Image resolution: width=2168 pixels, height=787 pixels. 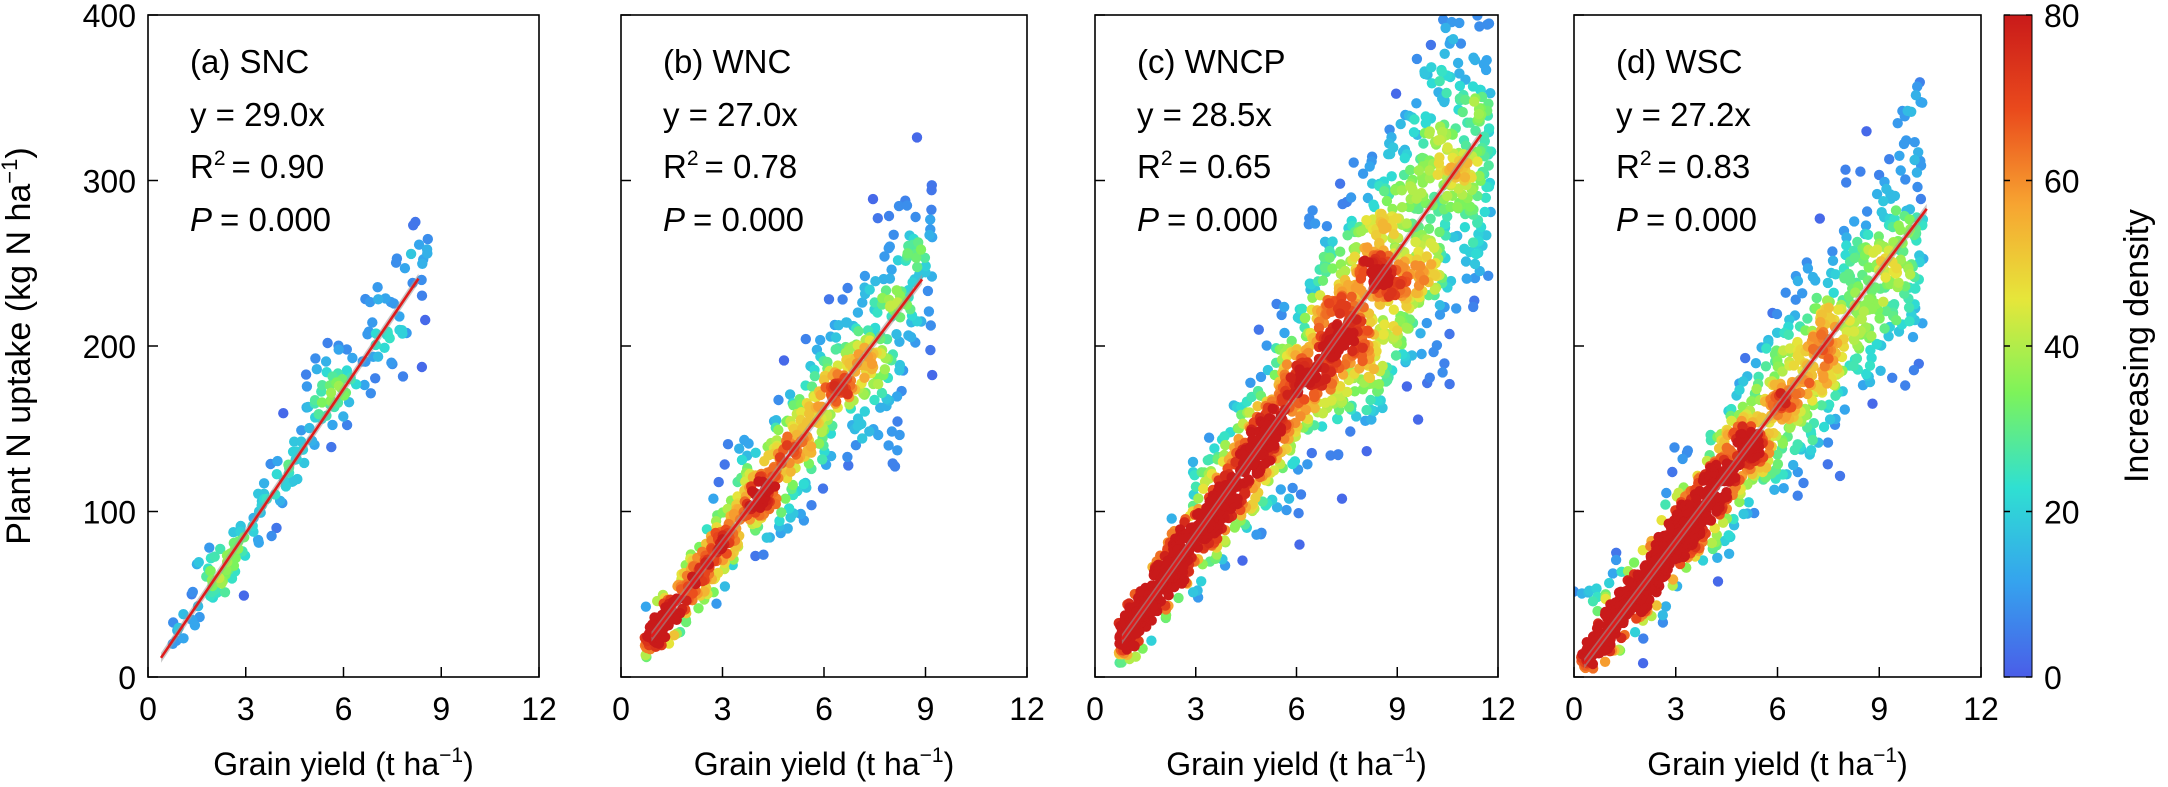 I want to click on x-tick-label: 9, so click(x=1397, y=709).